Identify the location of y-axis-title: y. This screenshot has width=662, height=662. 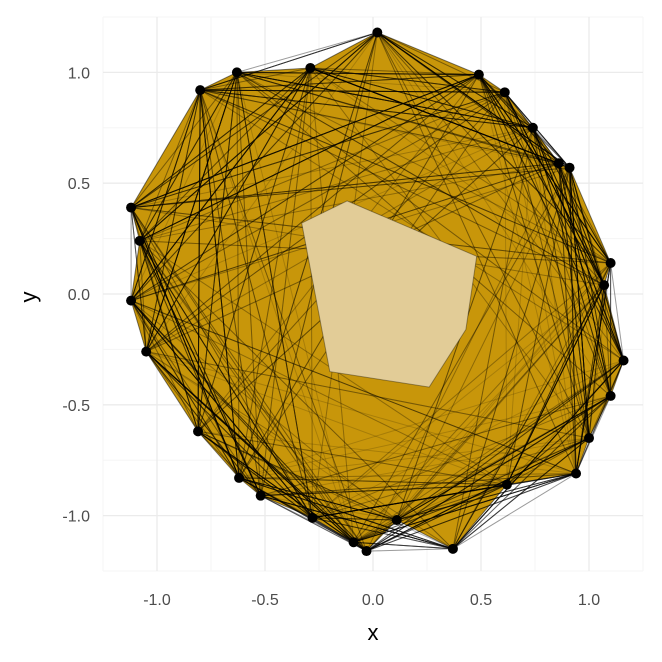
(28, 297).